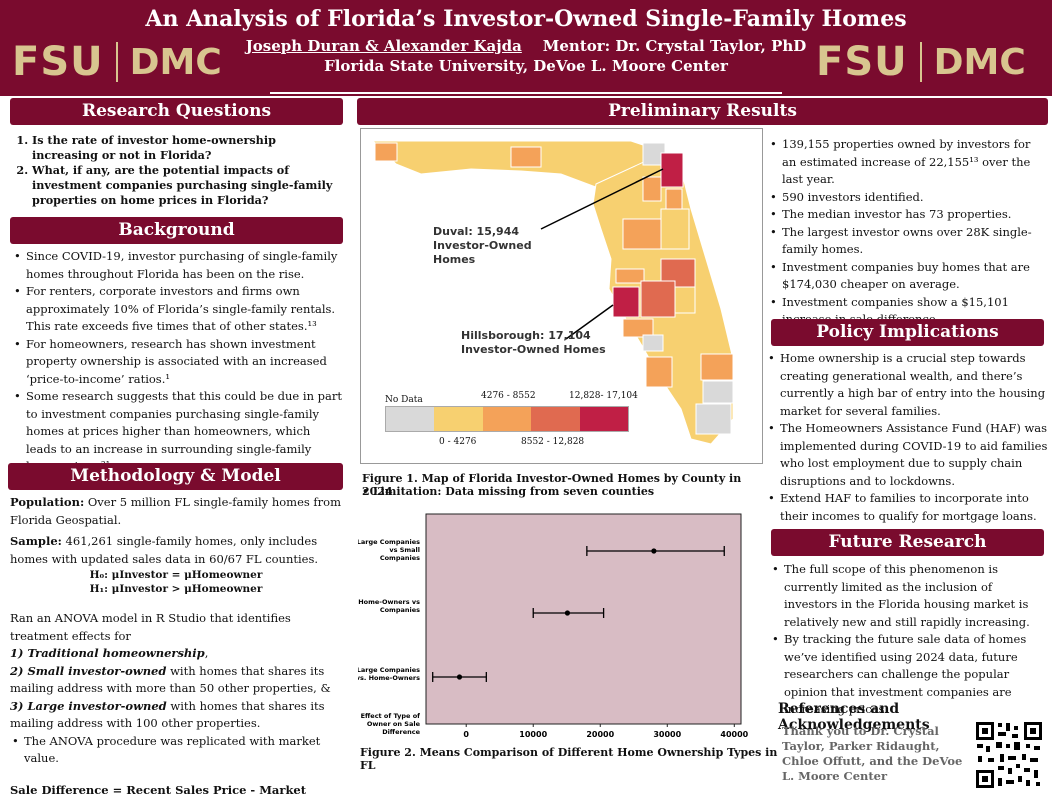 This screenshot has width=1052, height=802. I want to click on x-tick-label: 30000, so click(667, 734).